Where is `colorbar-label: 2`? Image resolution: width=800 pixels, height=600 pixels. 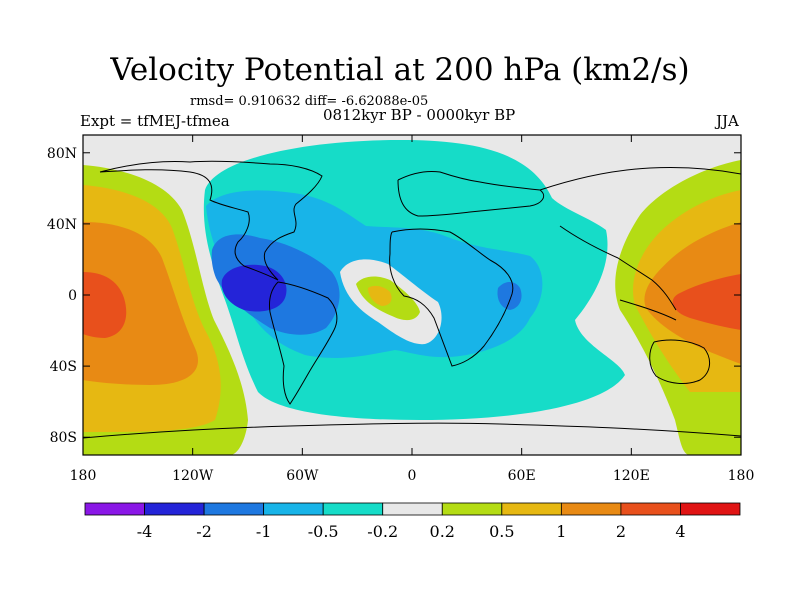
colorbar-label: 2 is located at coordinates (621, 531).